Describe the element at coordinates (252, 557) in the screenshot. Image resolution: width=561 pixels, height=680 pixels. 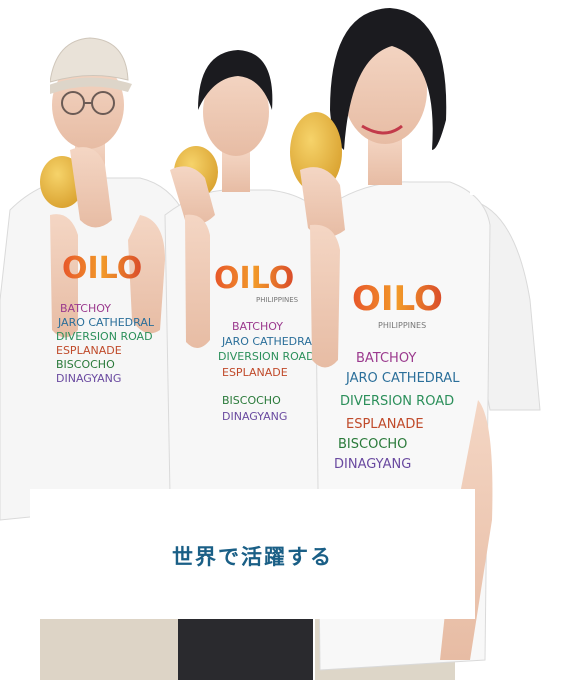
I see `caption-title: 世界で活躍する` at that location.